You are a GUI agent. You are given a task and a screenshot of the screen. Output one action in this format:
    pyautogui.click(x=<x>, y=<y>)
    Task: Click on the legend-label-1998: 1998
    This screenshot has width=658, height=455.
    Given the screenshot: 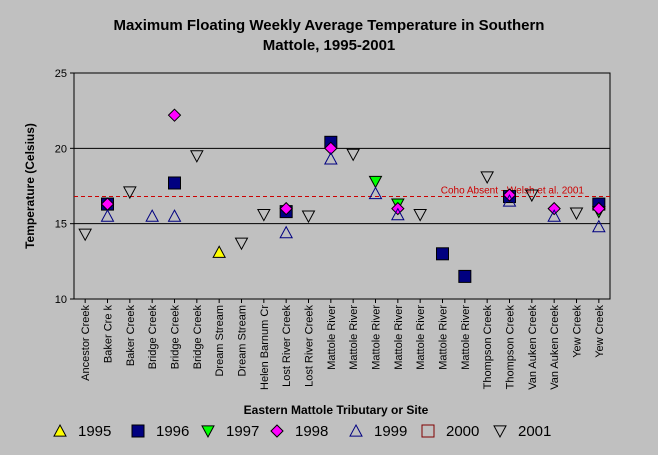 What is the action you would take?
    pyautogui.click(x=311, y=431)
    